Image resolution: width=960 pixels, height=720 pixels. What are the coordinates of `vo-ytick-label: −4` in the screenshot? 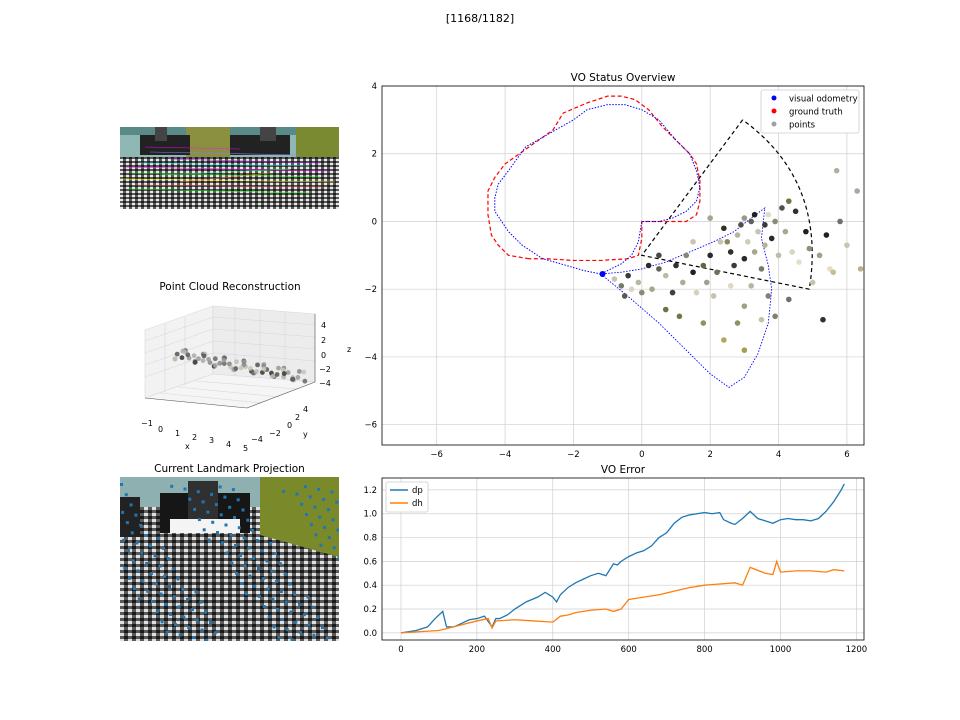 It's located at (370, 358).